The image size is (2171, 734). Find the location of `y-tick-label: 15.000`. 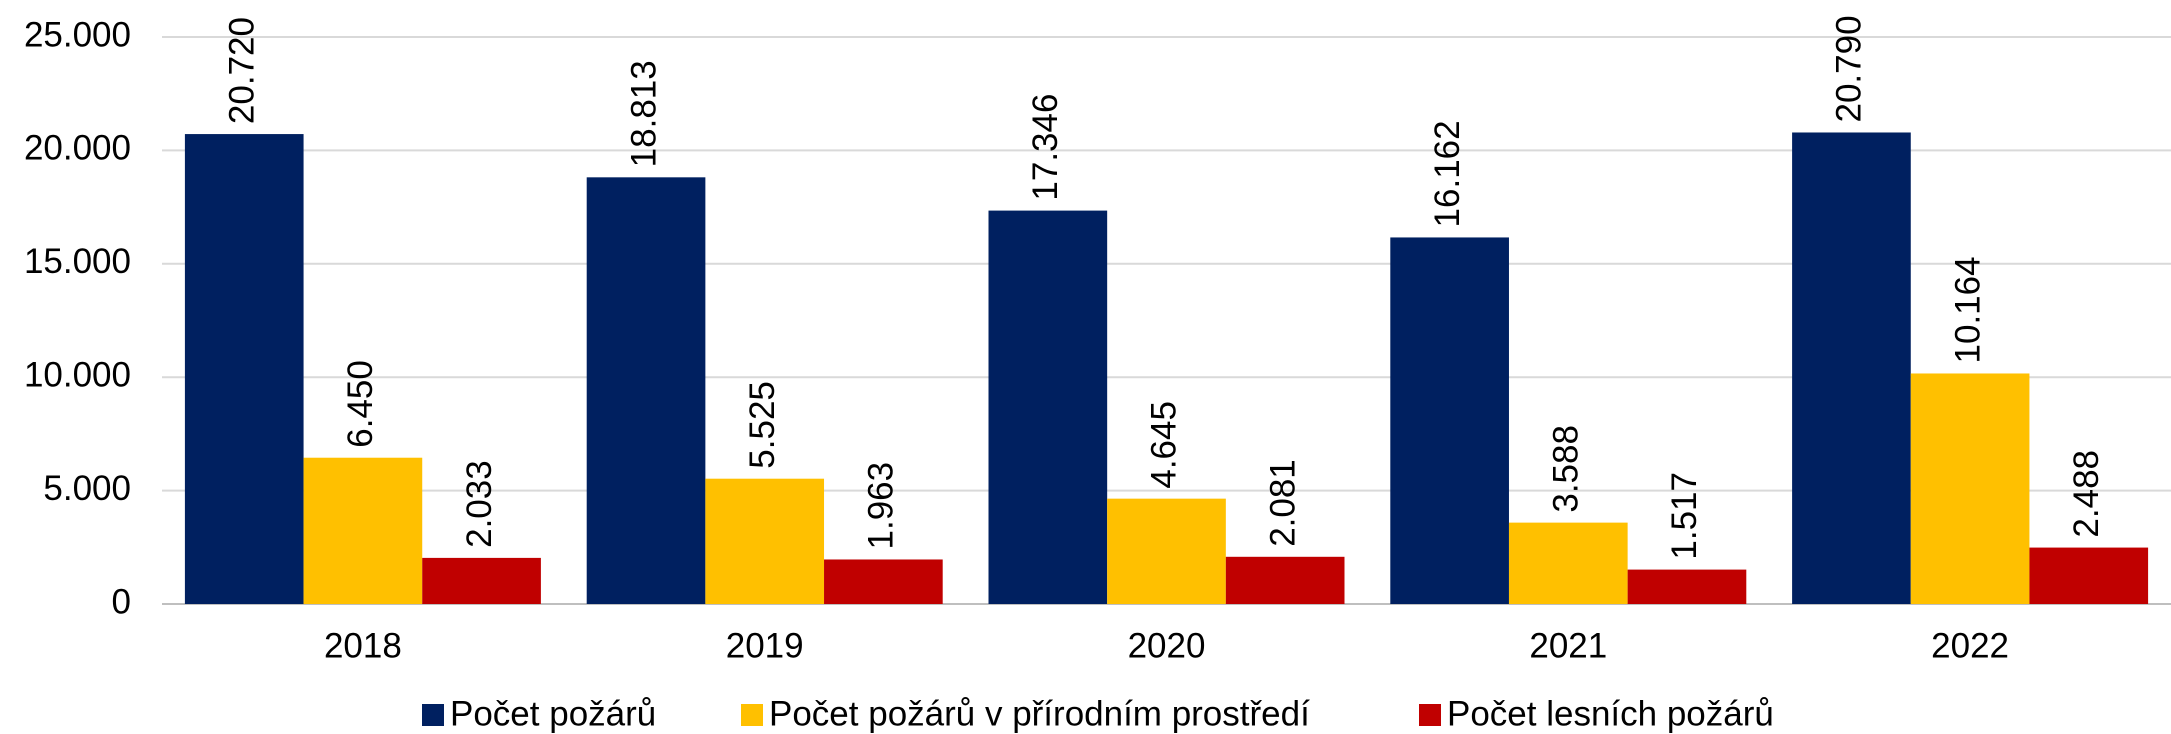

y-tick-label: 15.000 is located at coordinates (77, 261).